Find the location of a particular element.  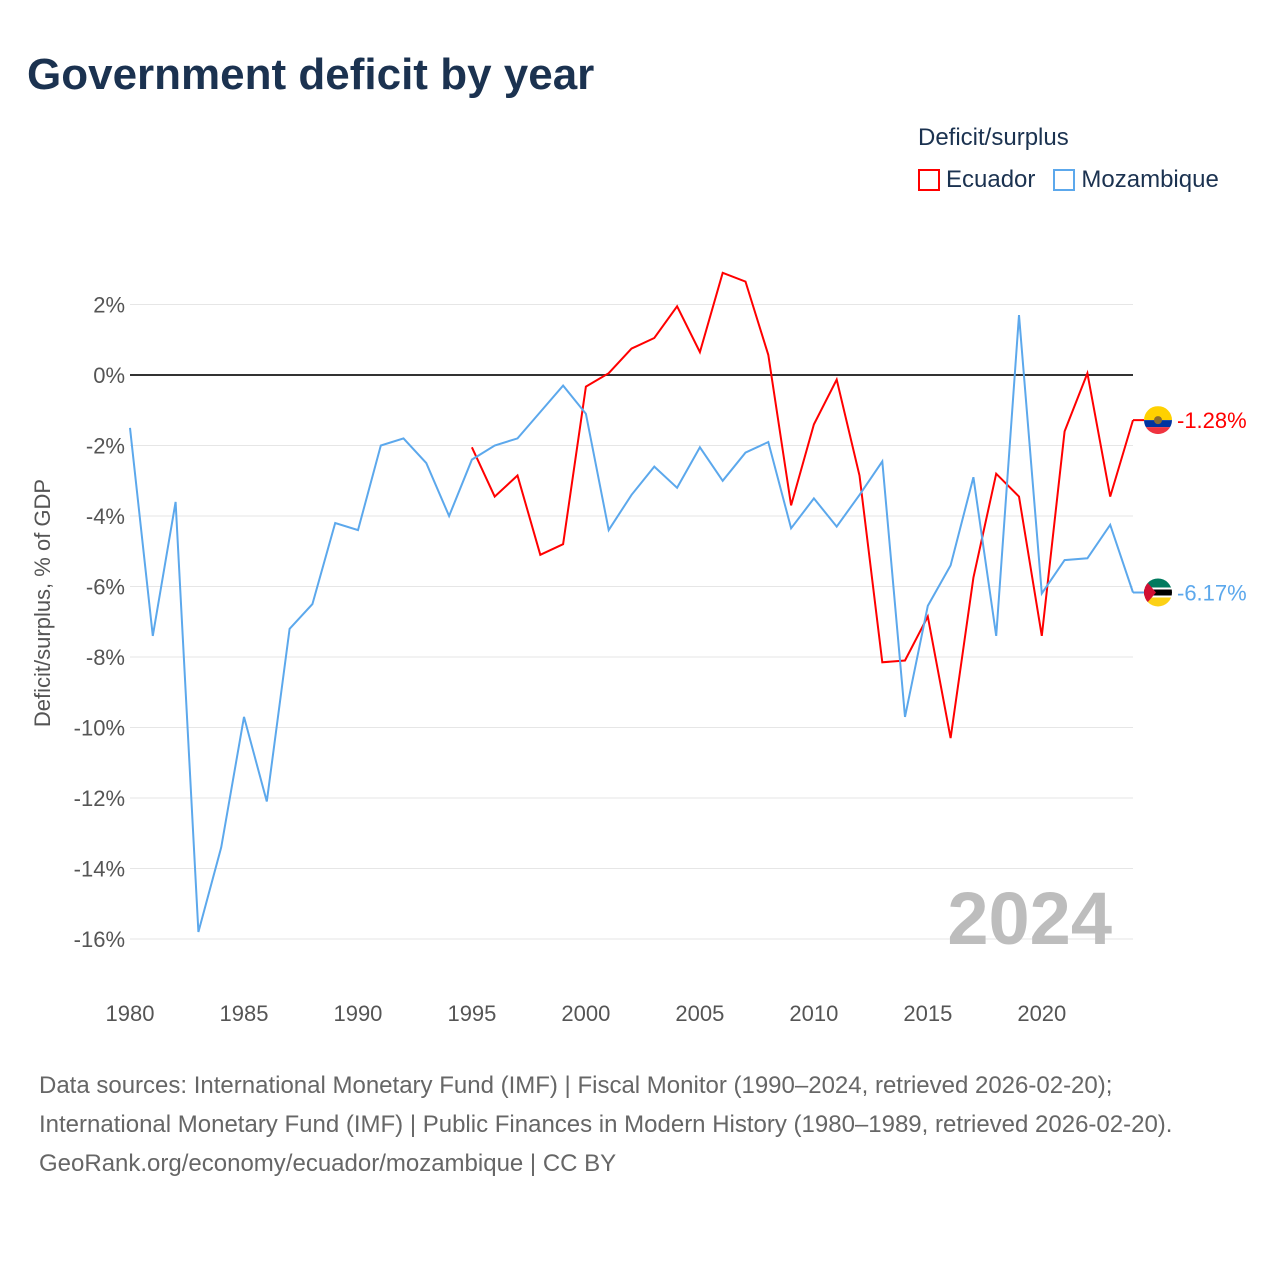

legend-swatch-mozambique is located at coordinates (1064, 180).